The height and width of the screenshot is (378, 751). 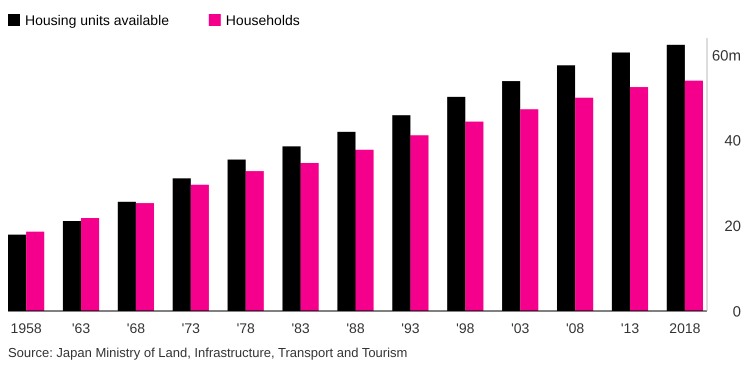 What do you see at coordinates (136, 328) in the screenshot?
I see `x-tick-label: '68` at bounding box center [136, 328].